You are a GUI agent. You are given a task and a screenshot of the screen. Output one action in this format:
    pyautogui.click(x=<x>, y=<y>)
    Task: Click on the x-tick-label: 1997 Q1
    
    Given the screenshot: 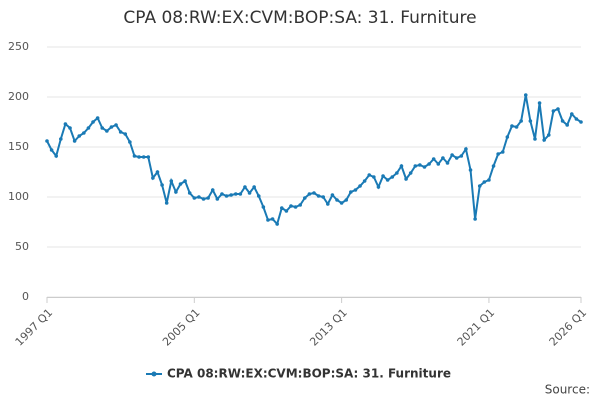 What is the action you would take?
    pyautogui.click(x=34, y=327)
    